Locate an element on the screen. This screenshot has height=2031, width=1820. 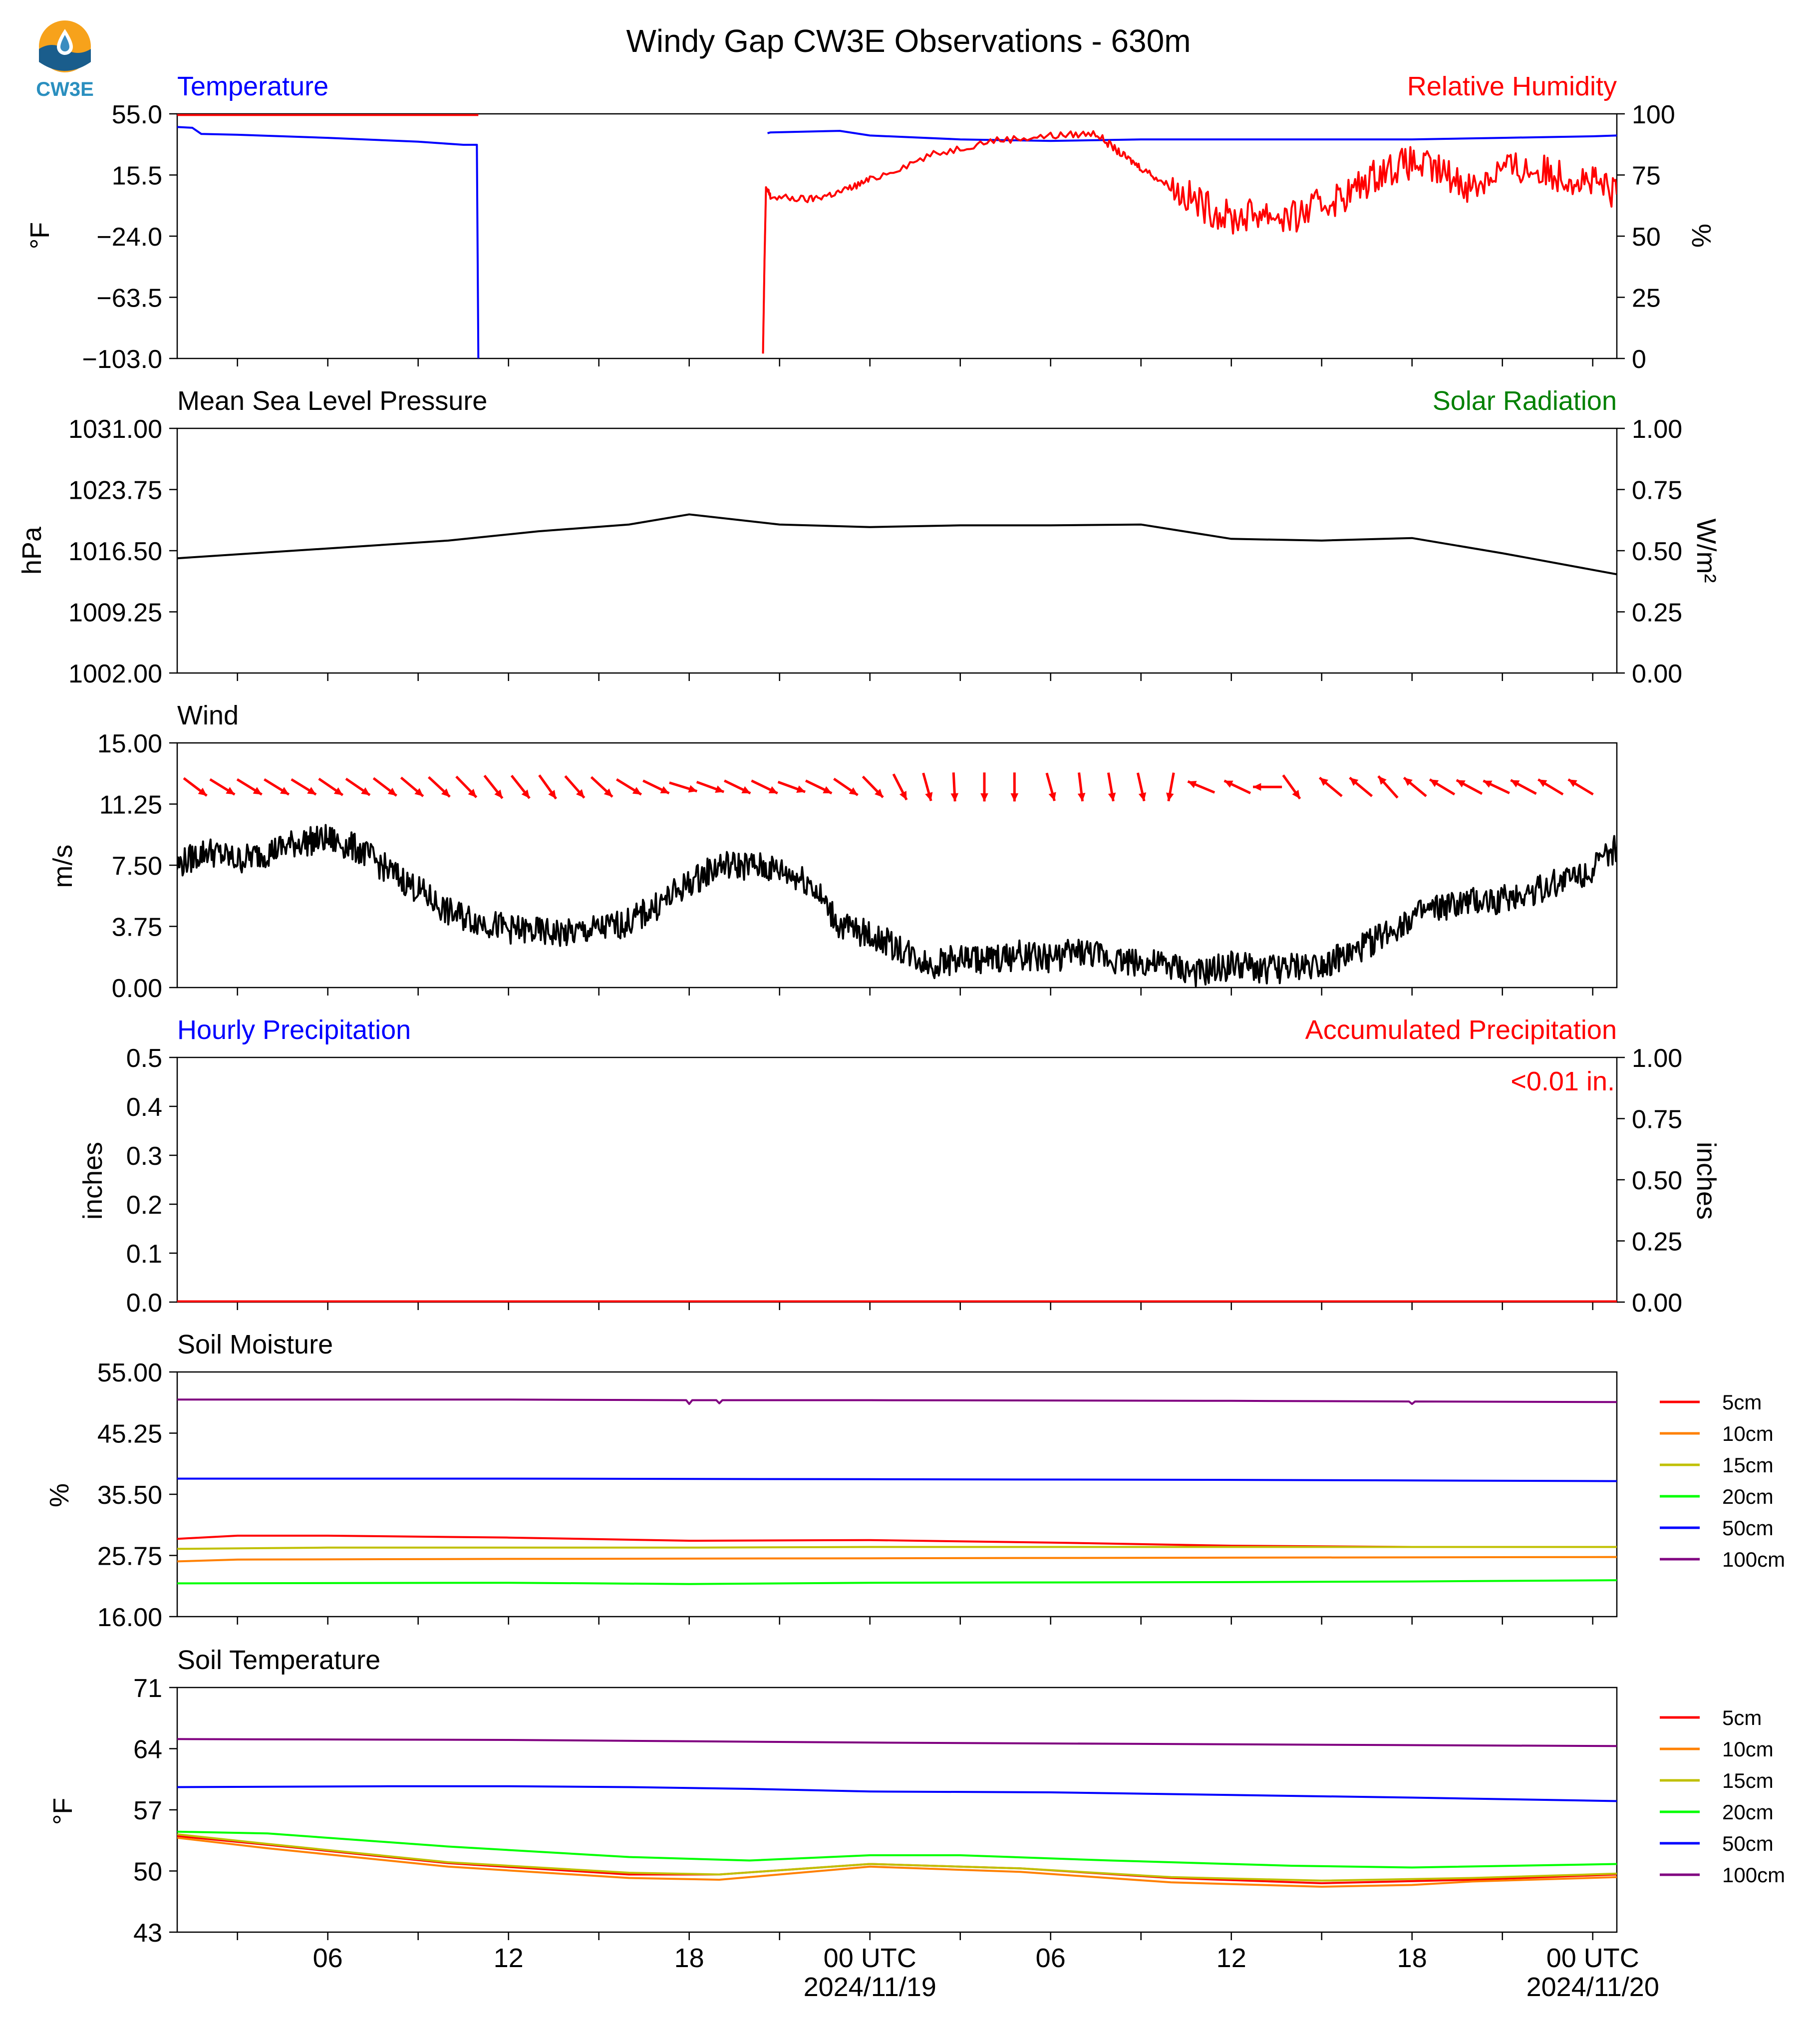
accum-precip-title: Accumulated Precipitation is located at coordinates (1461, 1030).